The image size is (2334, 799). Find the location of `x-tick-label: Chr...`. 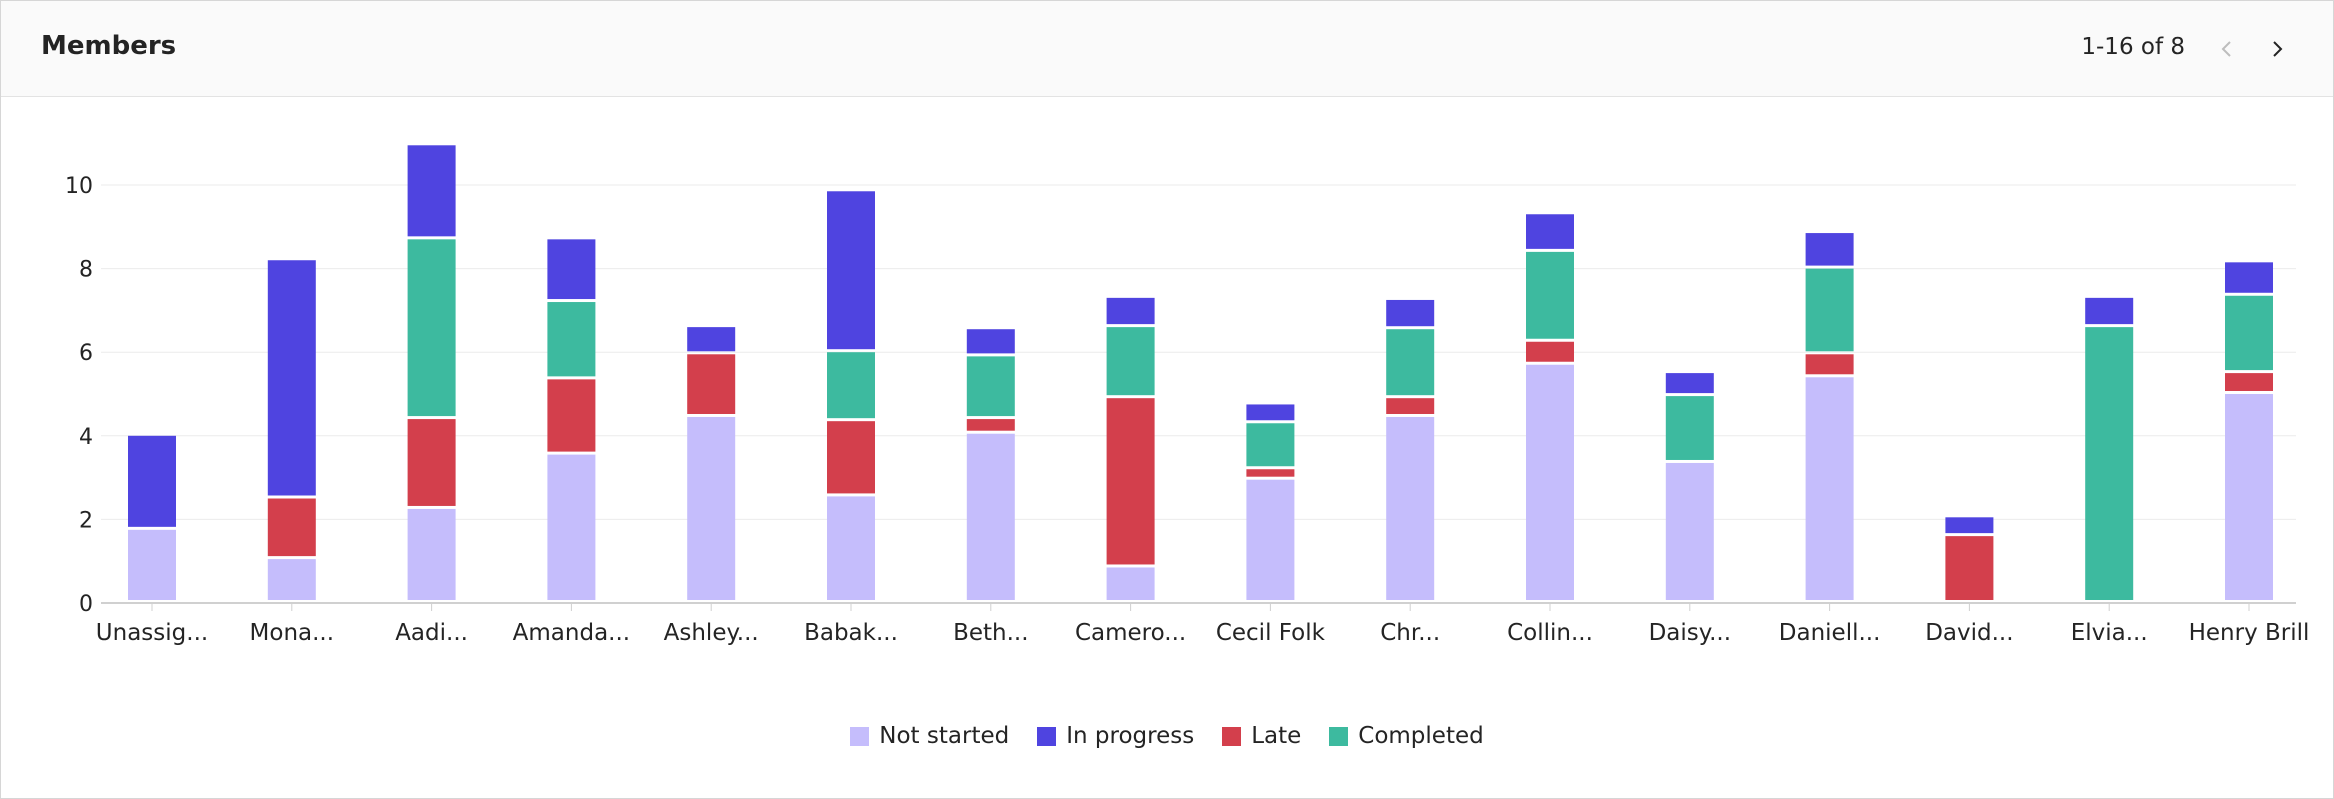

x-tick-label: Chr... is located at coordinates (1410, 633).